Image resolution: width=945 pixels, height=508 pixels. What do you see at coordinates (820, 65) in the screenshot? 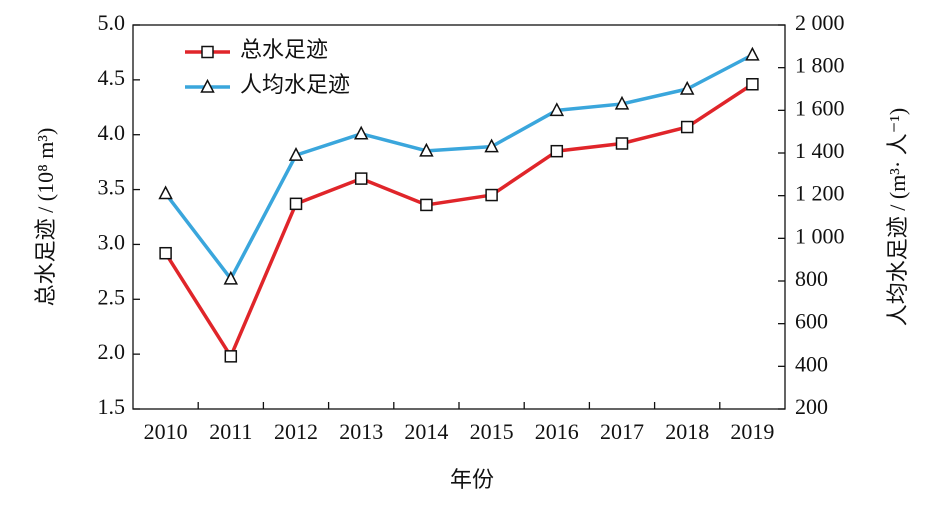
I see `y2-tick-label: 1 800` at bounding box center [820, 65].